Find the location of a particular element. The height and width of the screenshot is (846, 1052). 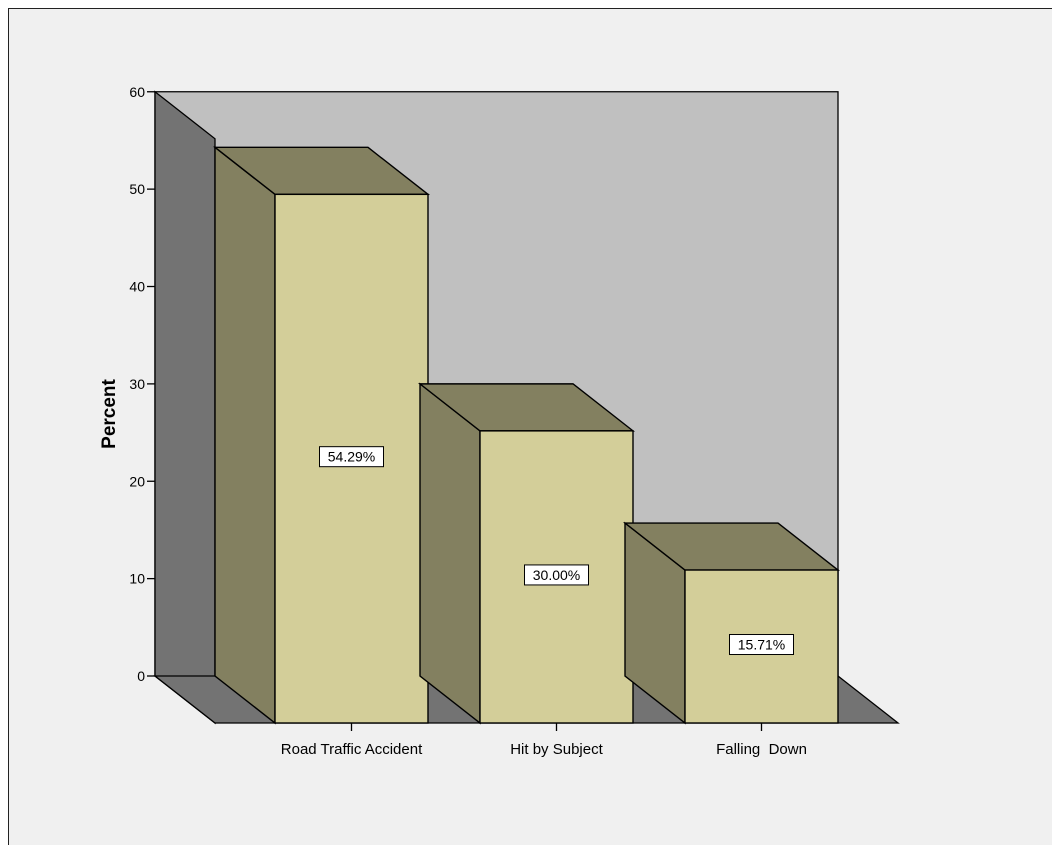

data-label: 15.71% is located at coordinates (761, 645).